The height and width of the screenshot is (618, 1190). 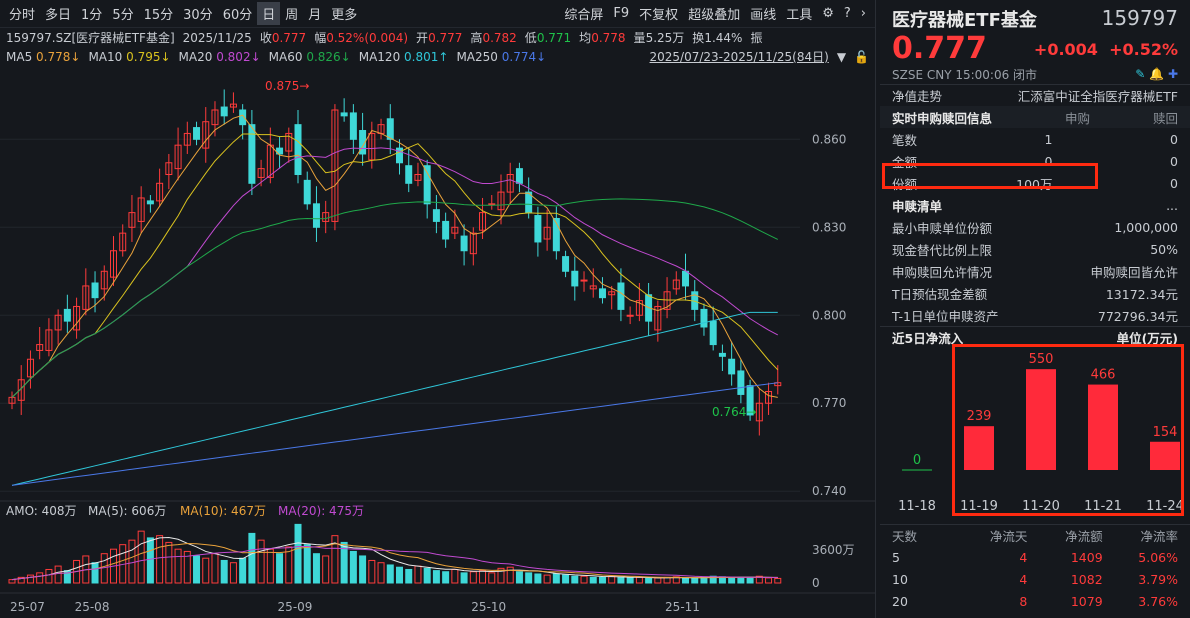 I want to click on period-tab: 60分, so click(x=237, y=15).